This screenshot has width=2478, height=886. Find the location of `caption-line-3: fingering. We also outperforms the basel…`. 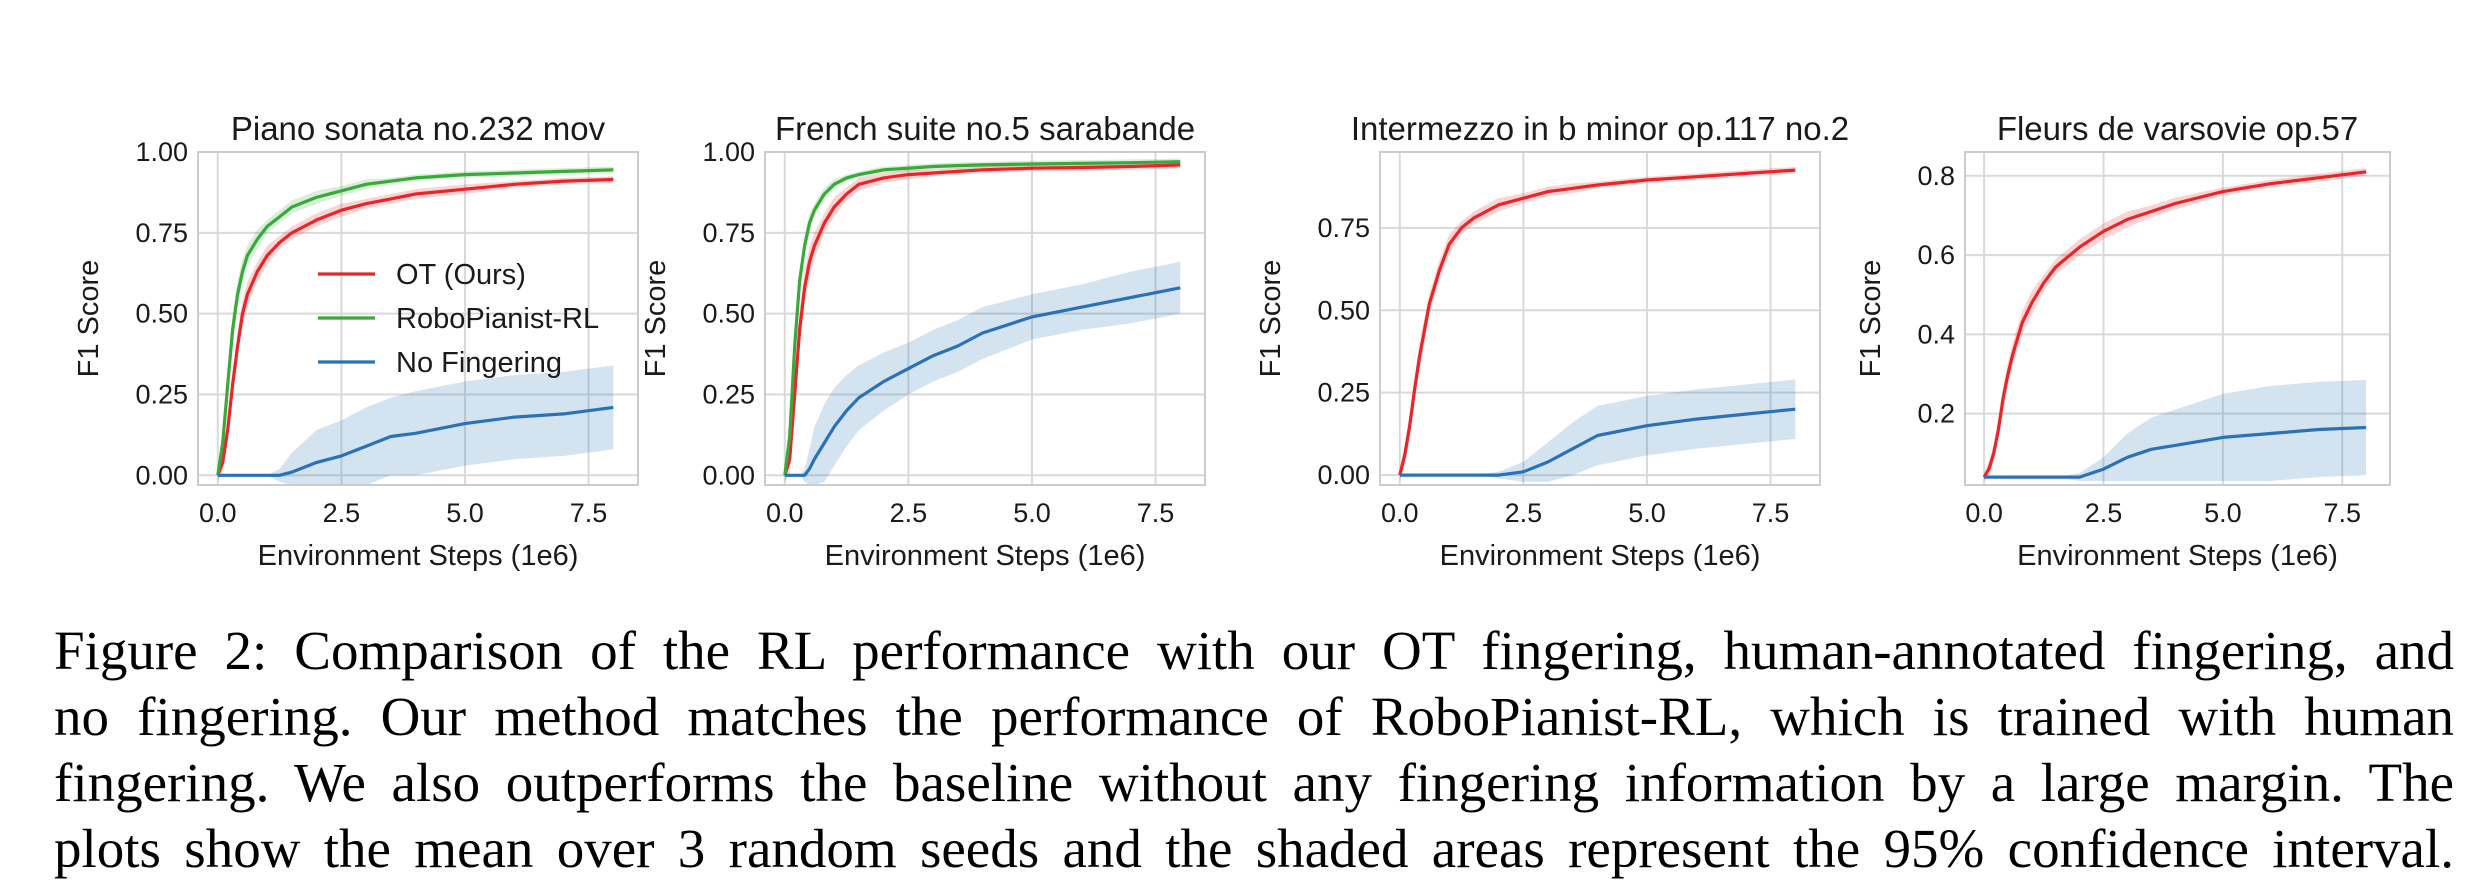

caption-line-3: fingering. We also outperforms the basel… is located at coordinates (1254, 782).